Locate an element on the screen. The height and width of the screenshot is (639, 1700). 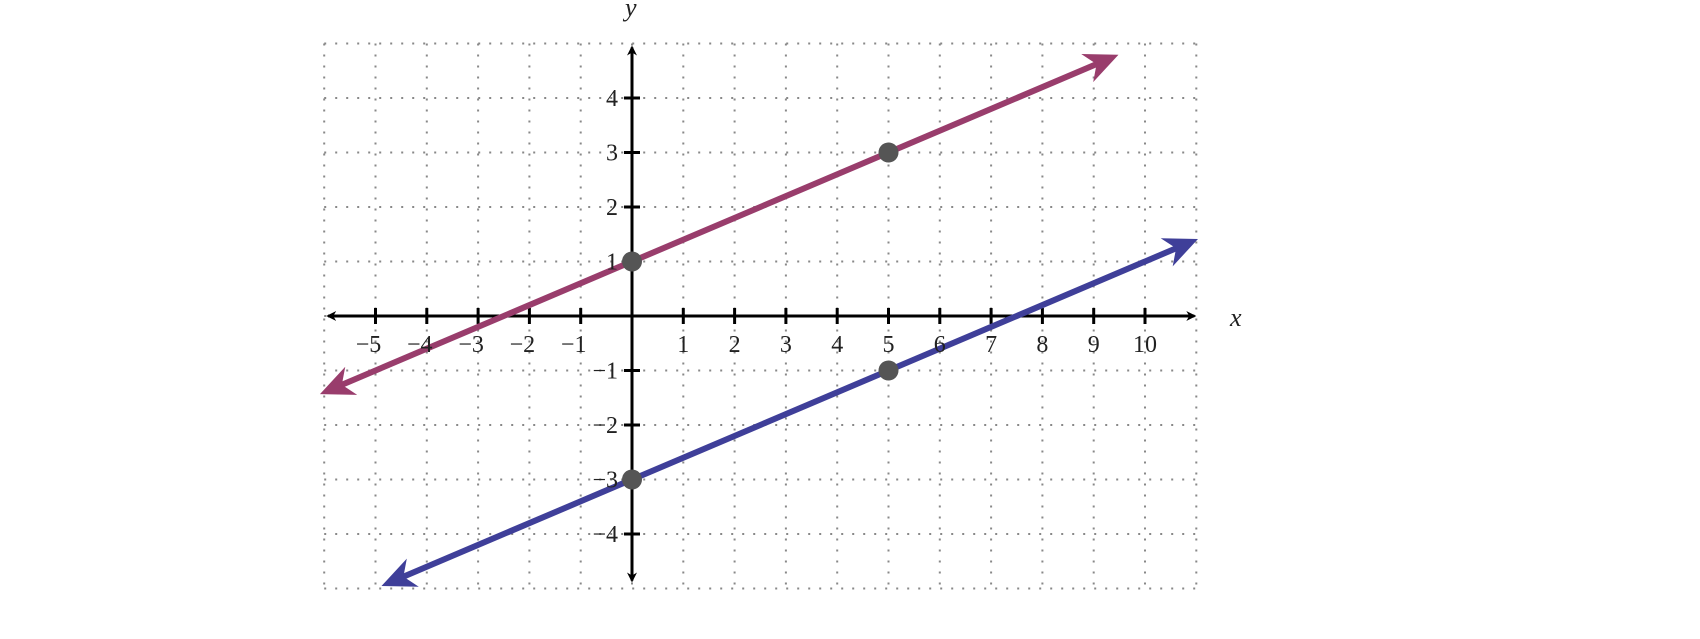
x-axis-label: x is located at coordinates (1235, 317).